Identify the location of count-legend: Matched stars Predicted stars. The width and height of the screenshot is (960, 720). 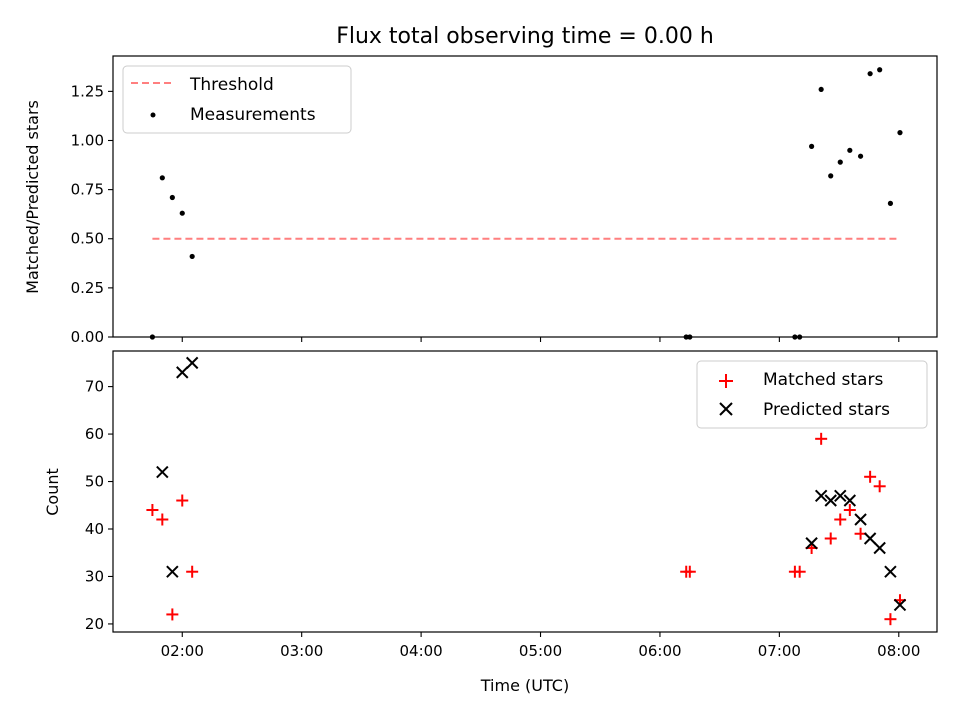
(812, 394).